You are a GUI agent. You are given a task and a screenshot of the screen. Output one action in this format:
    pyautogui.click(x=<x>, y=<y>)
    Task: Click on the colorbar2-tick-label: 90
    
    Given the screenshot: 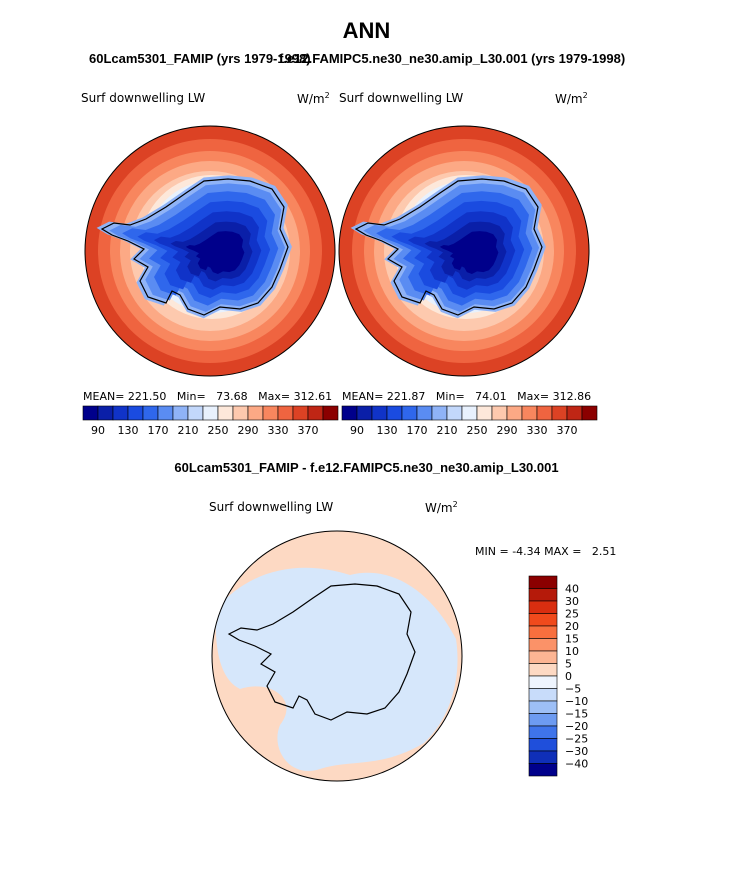 What is the action you would take?
    pyautogui.click(x=357, y=430)
    